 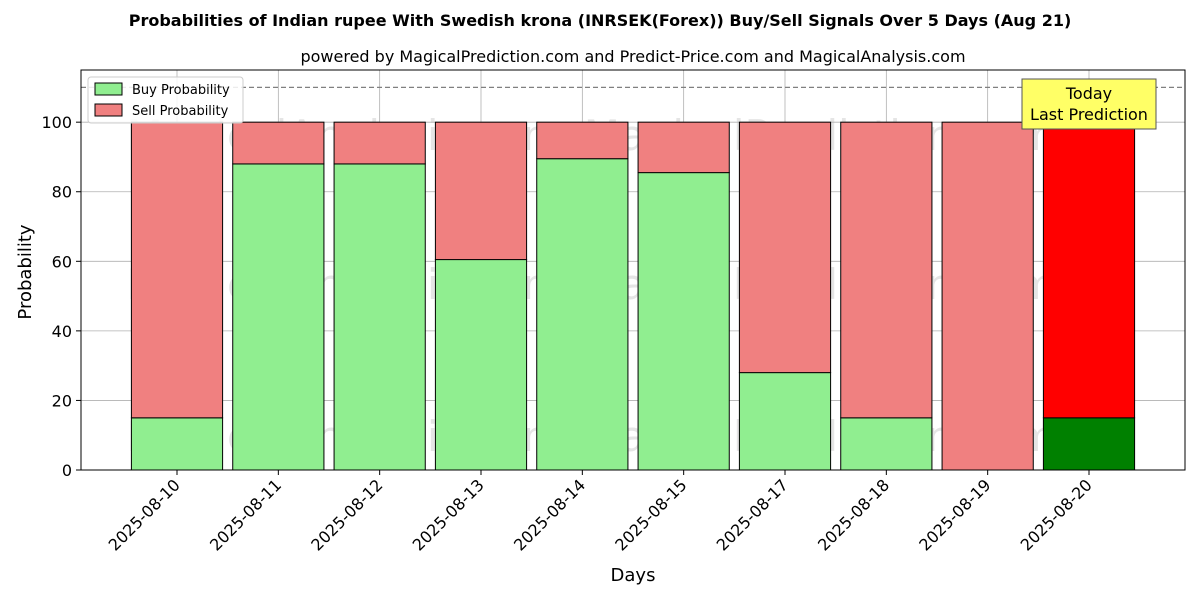 What do you see at coordinates (1088, 93) in the screenshot?
I see `annotation-line-1: Today` at bounding box center [1088, 93].